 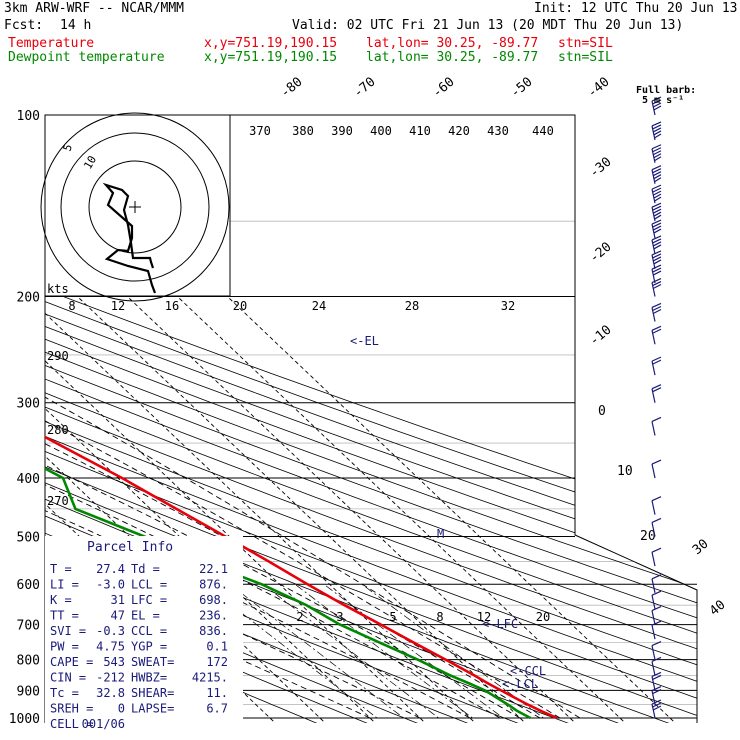 I want to click on pressure-tick-800: 800, so click(x=28, y=661).